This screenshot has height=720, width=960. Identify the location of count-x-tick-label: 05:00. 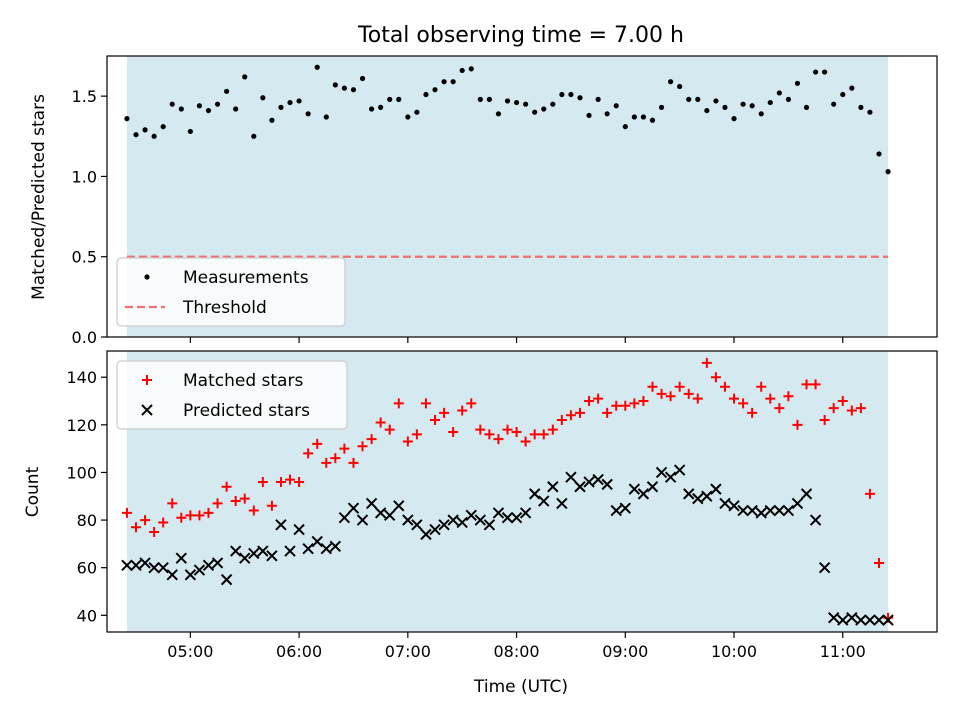
(190, 651).